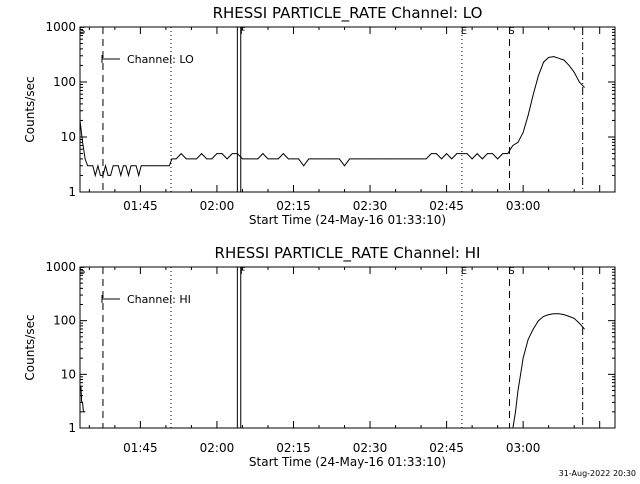  Describe the element at coordinates (160, 59) in the screenshot. I see `legend-label: Channel: LO` at that location.